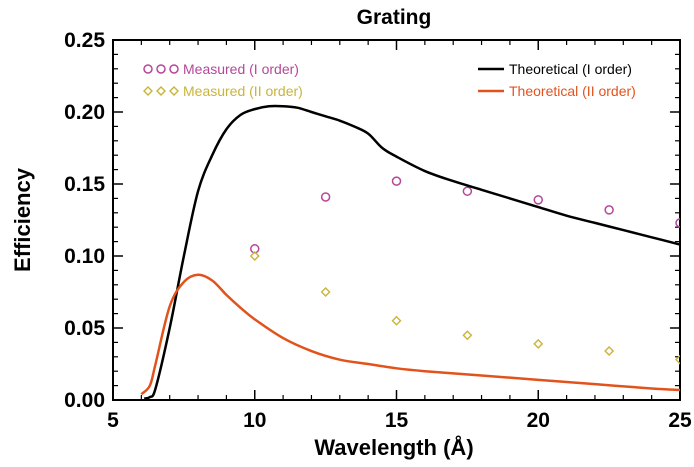 The width and height of the screenshot is (694, 467). What do you see at coordinates (570, 69) in the screenshot?
I see `legend-entry-label: Theoretical (I order)` at bounding box center [570, 69].